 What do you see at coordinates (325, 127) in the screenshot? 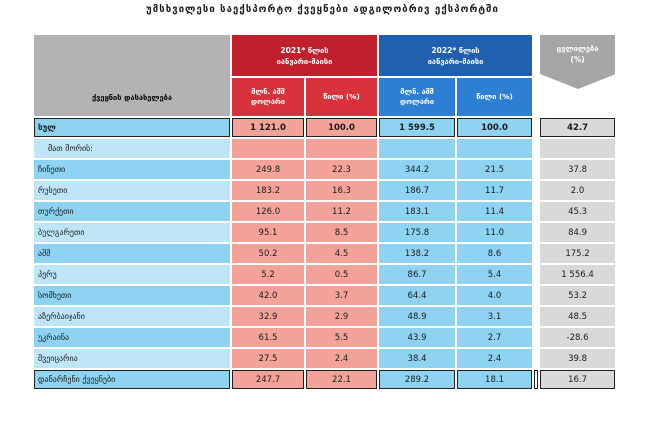
I see `total-row: სულ 1 121.0 100.0 1 599.5 100.0 42.7` at bounding box center [325, 127].